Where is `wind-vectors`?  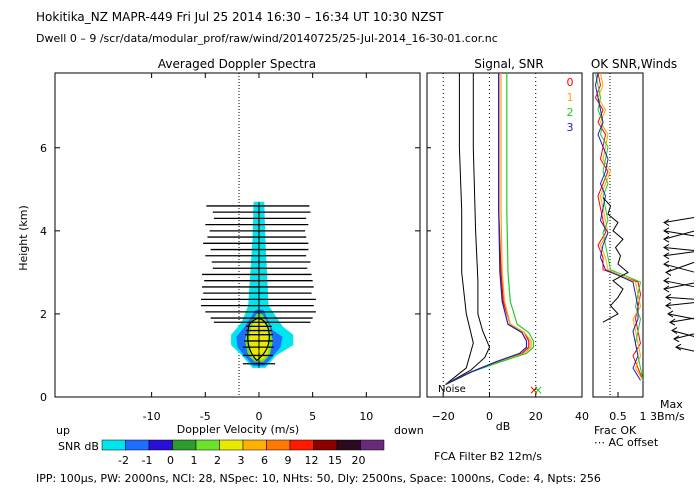 wind-vectors is located at coordinates (679, 284).